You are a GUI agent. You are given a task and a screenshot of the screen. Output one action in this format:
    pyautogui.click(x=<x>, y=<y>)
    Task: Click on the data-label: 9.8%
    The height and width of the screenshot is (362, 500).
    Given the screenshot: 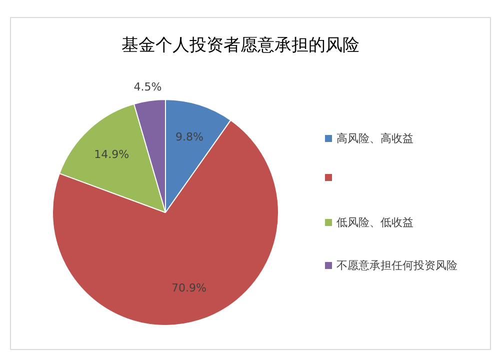 What is the action you would take?
    pyautogui.click(x=189, y=137)
    